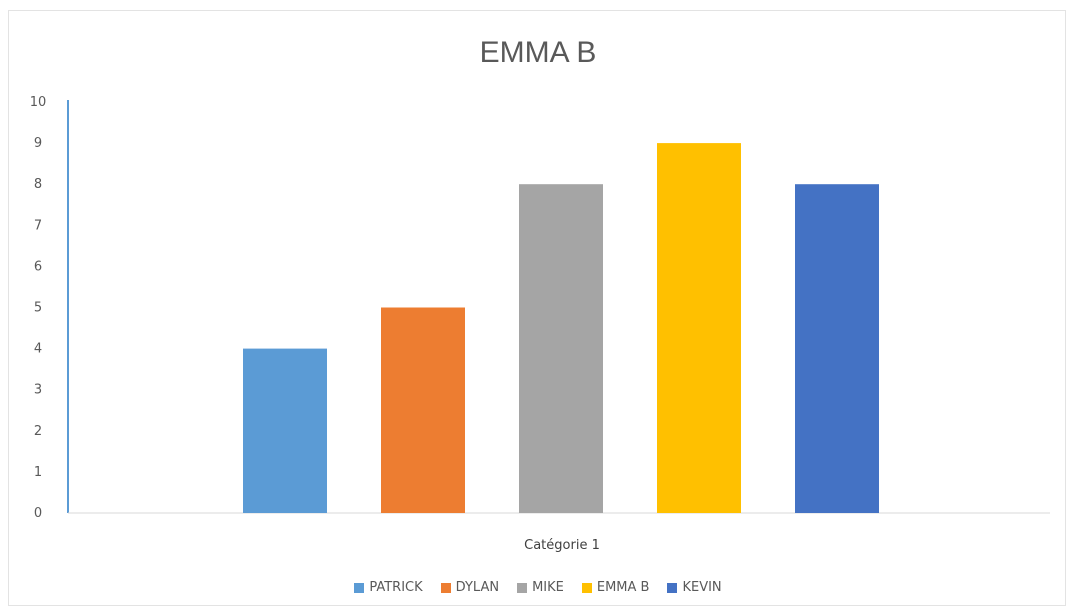 This screenshot has height=616, width=1076. What do you see at coordinates (38, 266) in the screenshot?
I see `y-tick-label: 6` at bounding box center [38, 266].